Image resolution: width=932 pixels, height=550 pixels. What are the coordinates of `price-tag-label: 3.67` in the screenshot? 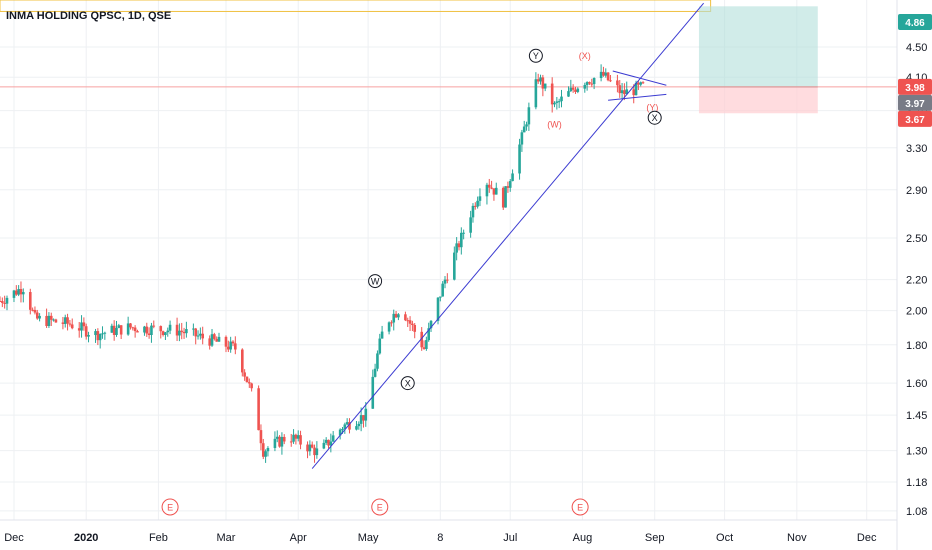 It's located at (915, 120).